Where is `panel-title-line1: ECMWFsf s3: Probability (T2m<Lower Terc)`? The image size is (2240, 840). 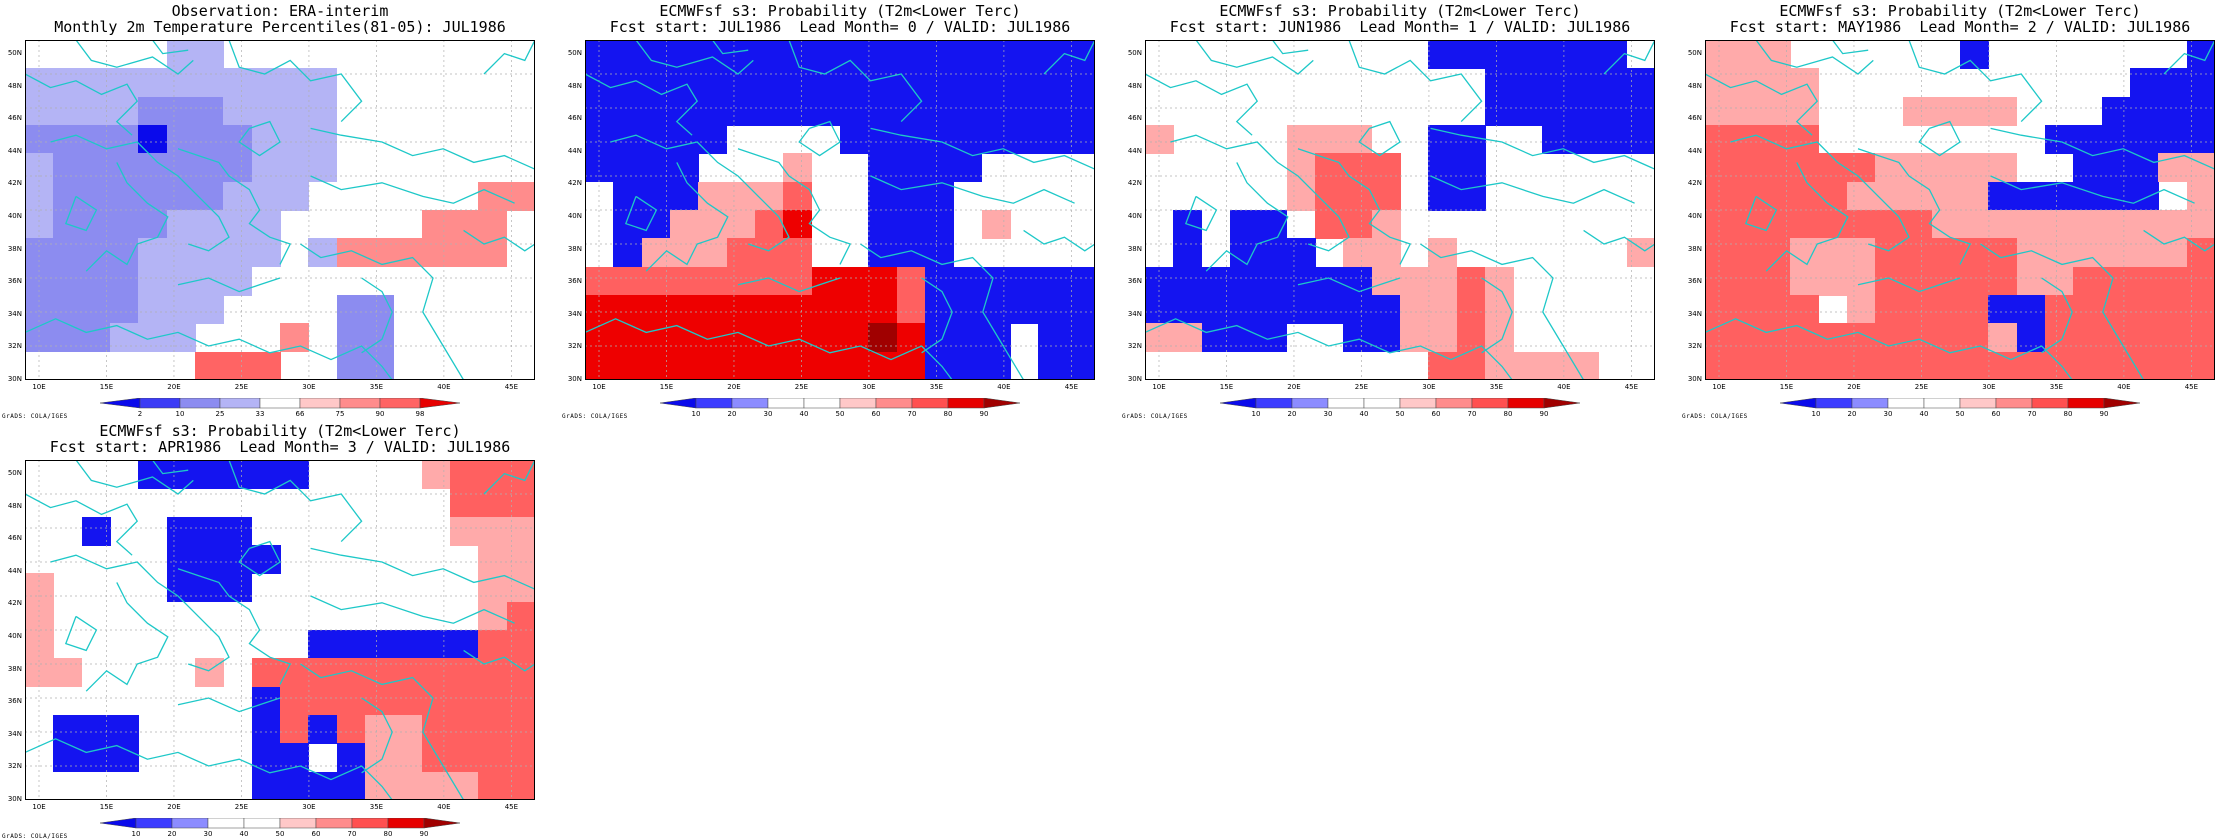 panel-title-line1: ECMWFsf s3: Probability (T2m<Lower Terc) is located at coordinates (280, 431).